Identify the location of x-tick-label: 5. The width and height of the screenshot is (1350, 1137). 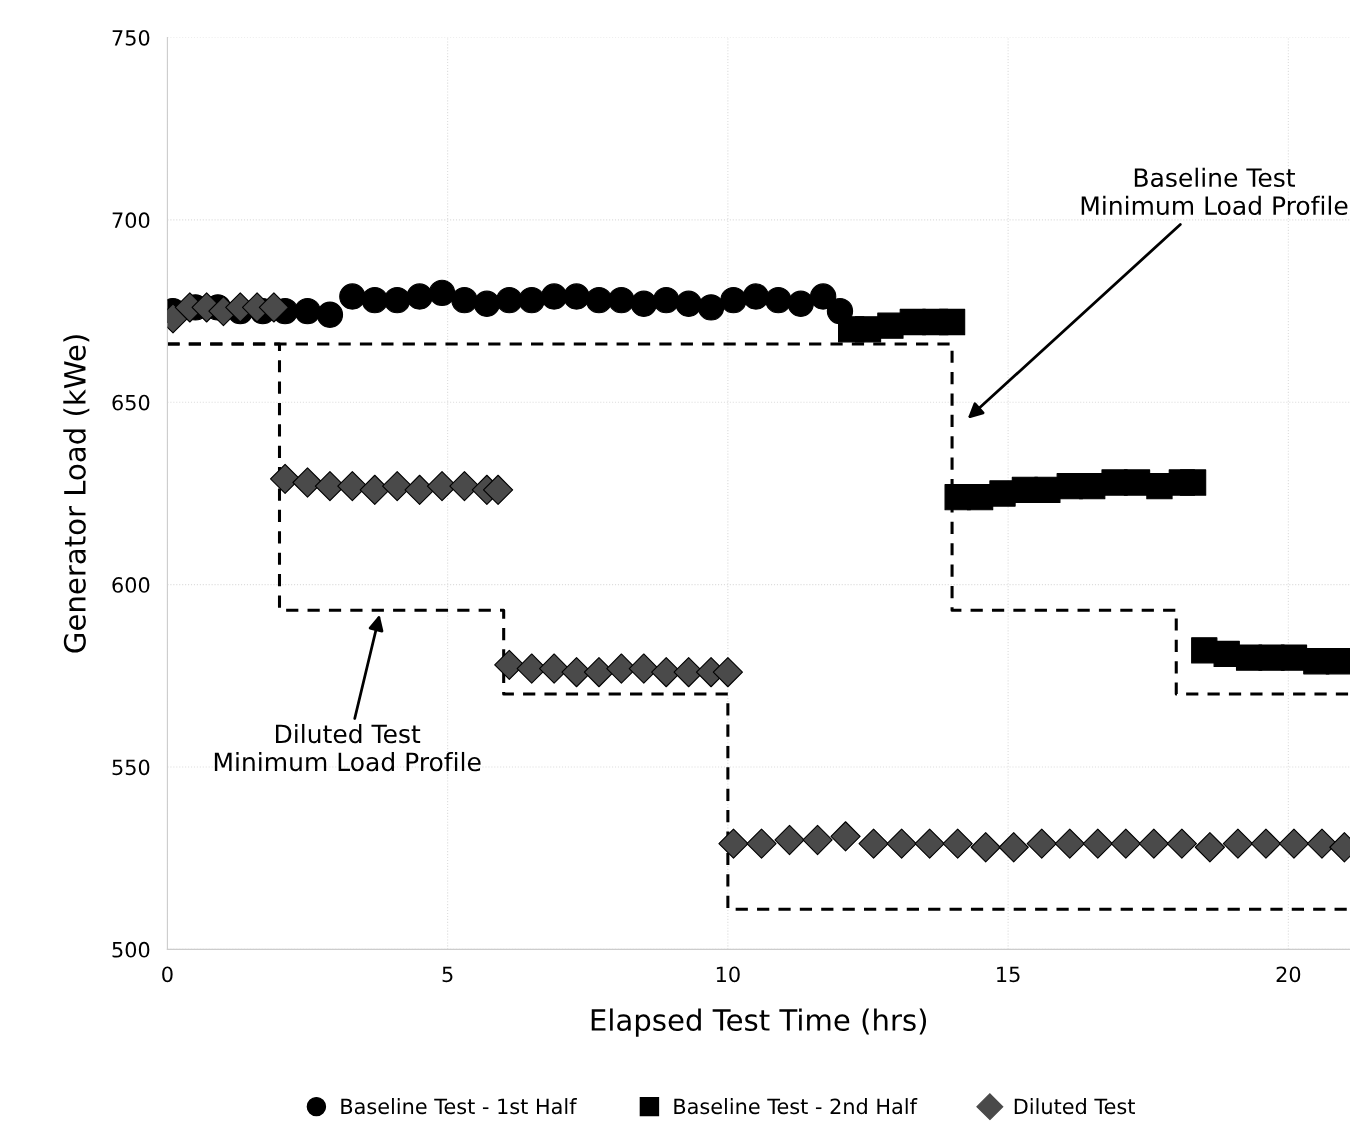
(447, 974).